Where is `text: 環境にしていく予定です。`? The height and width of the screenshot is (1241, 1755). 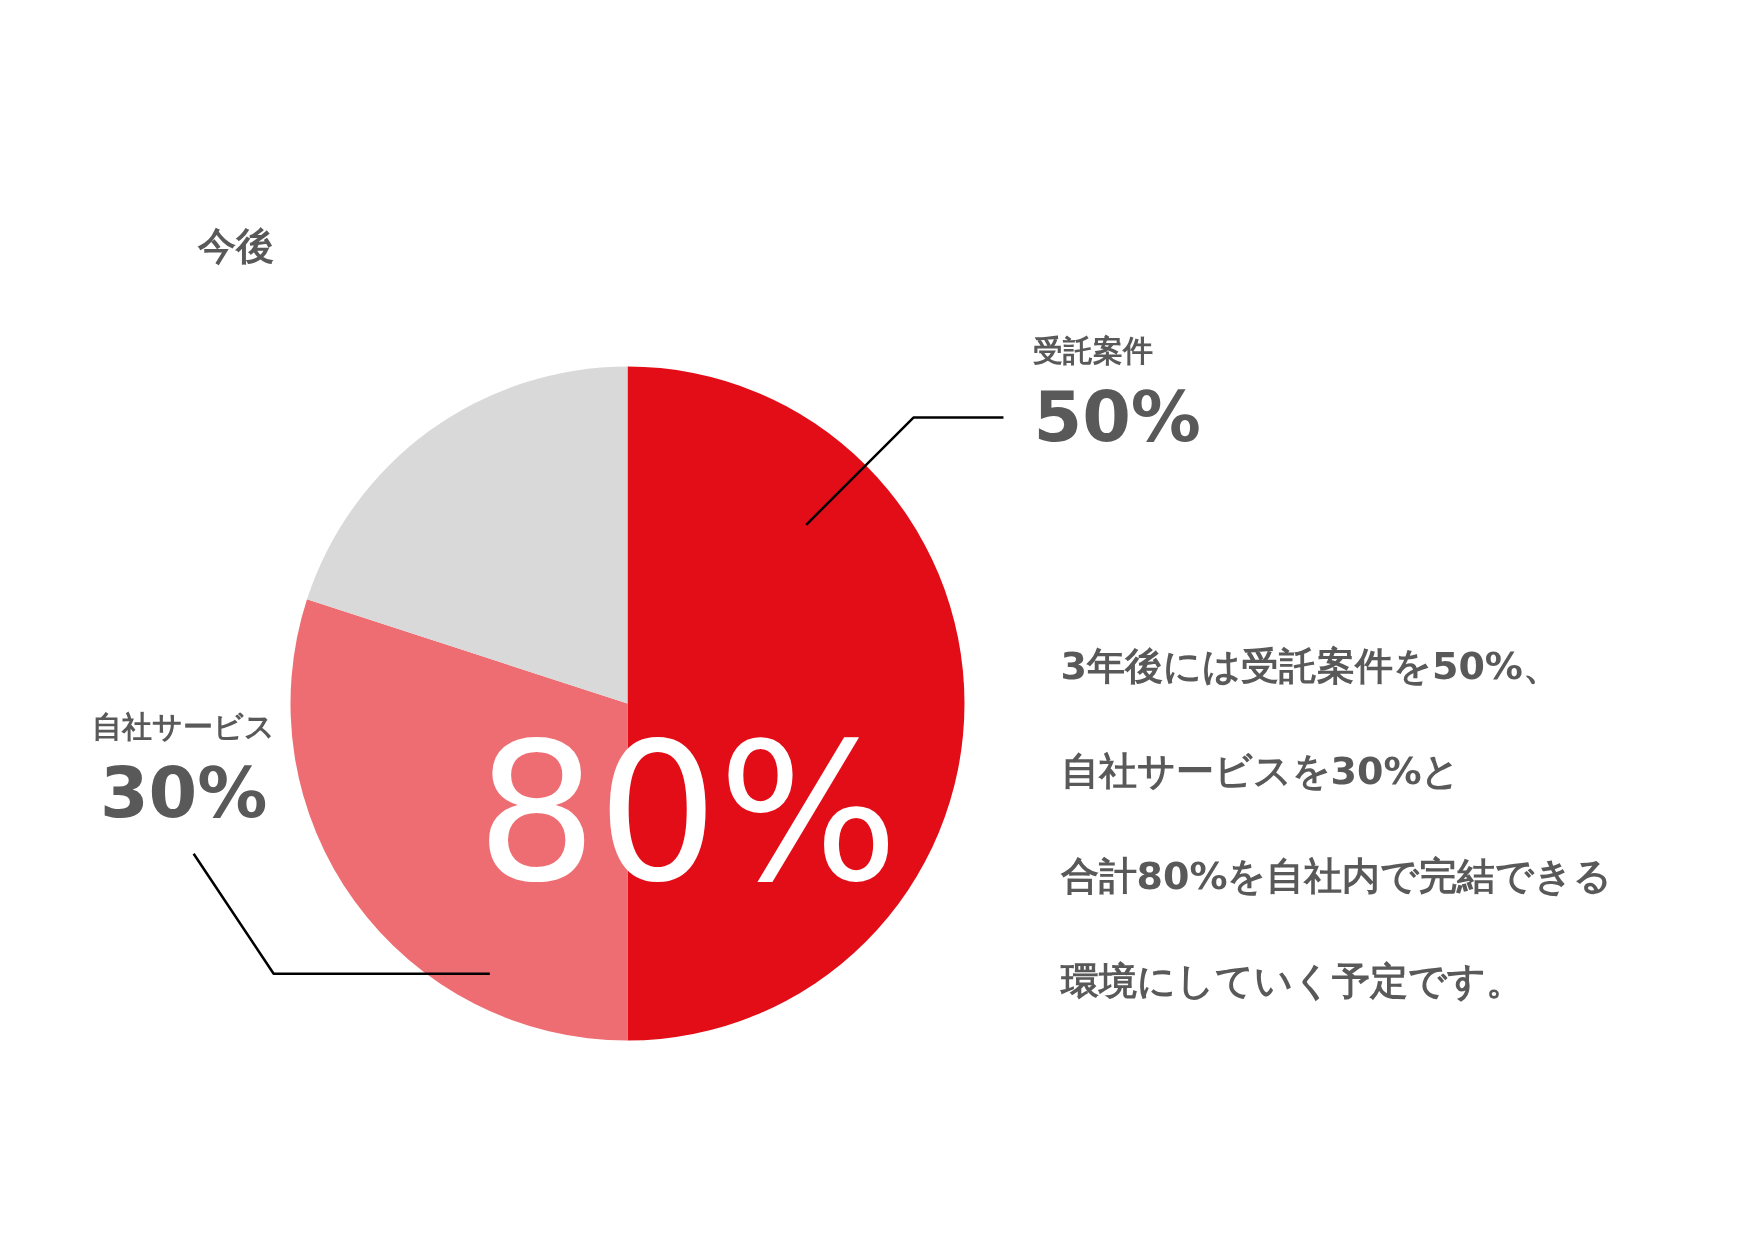
text: 環境にしていく予定です。 is located at coordinates (1291, 980).